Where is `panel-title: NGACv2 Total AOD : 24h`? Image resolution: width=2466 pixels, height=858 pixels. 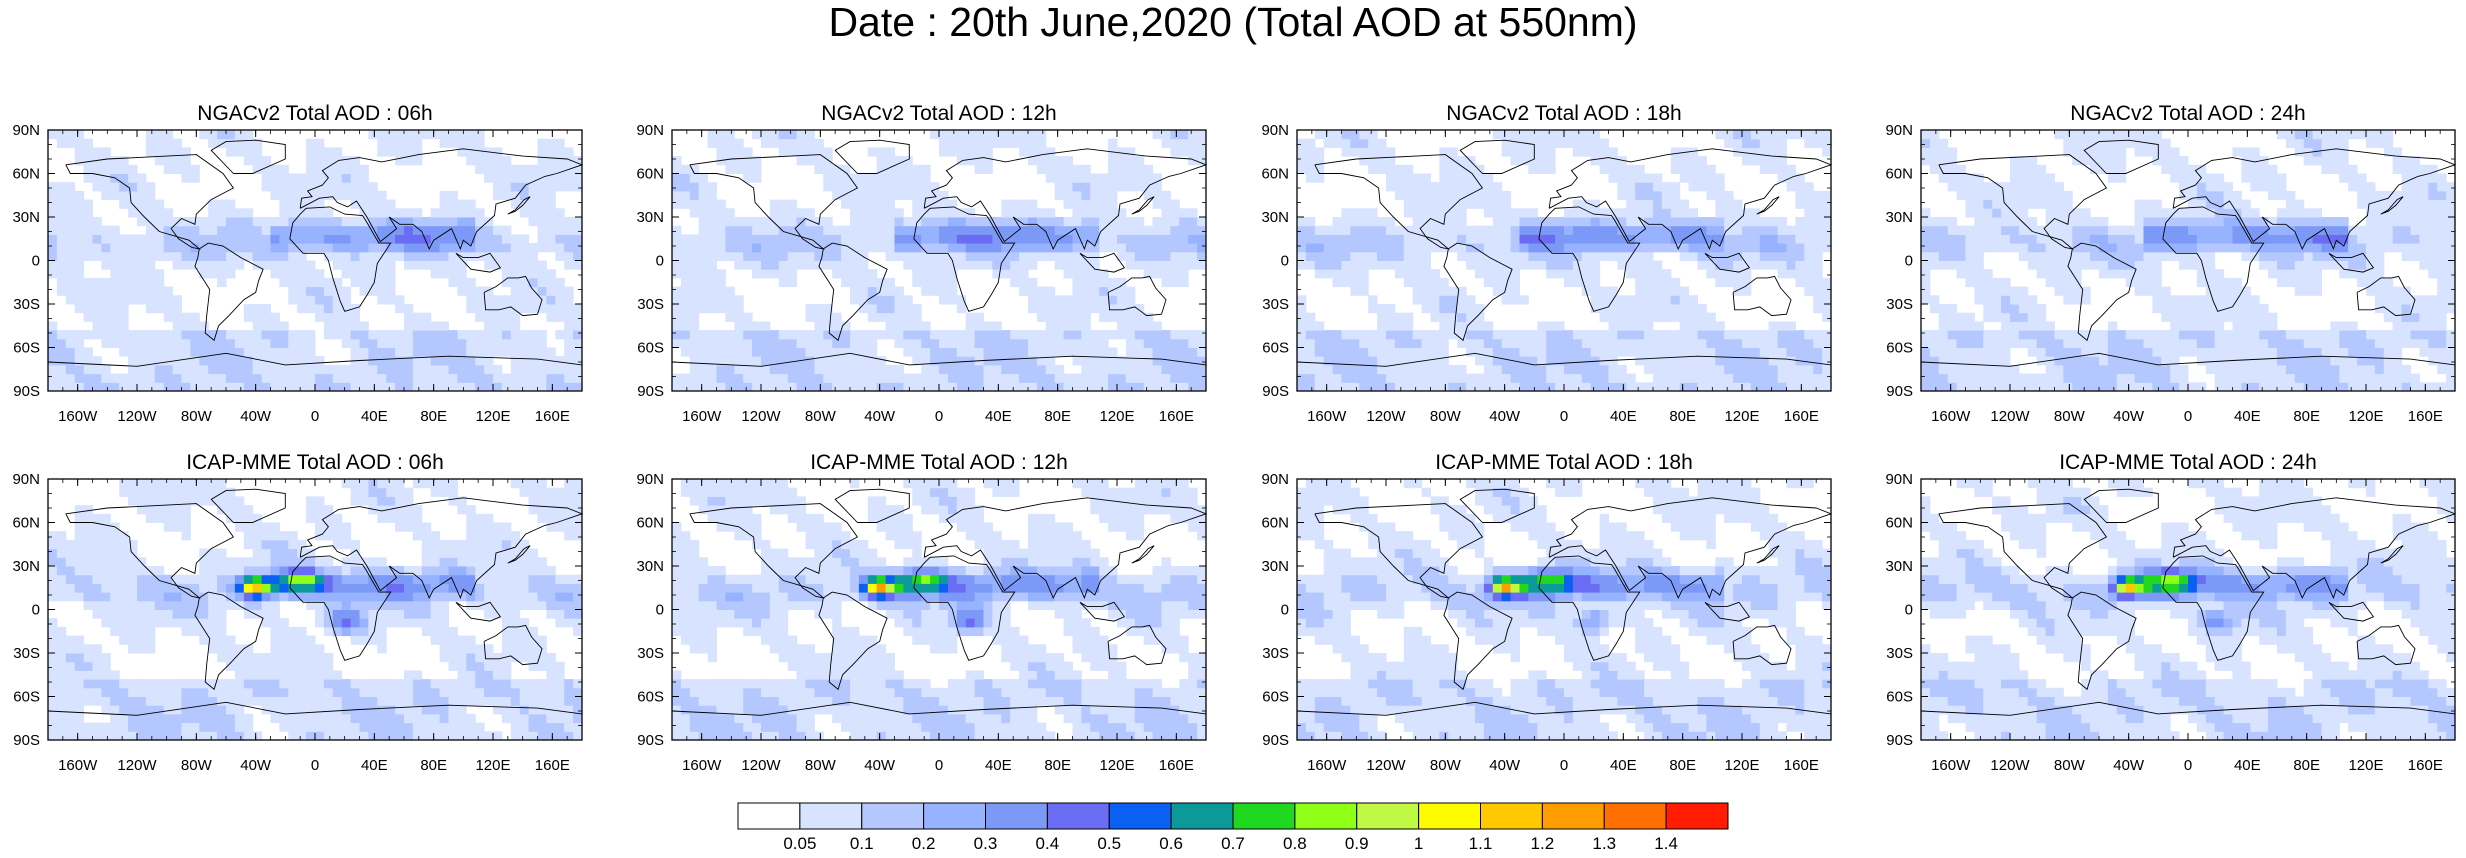 panel-title: NGACv2 Total AOD : 24h is located at coordinates (2187, 113).